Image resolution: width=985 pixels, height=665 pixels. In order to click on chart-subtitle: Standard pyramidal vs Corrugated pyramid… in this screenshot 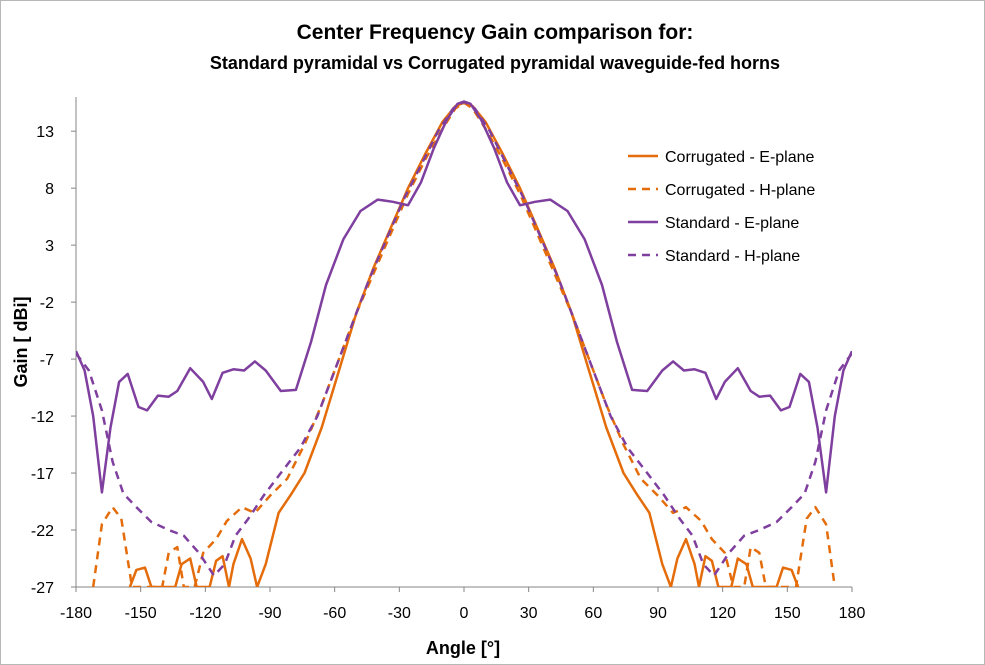, I will do `click(495, 63)`.